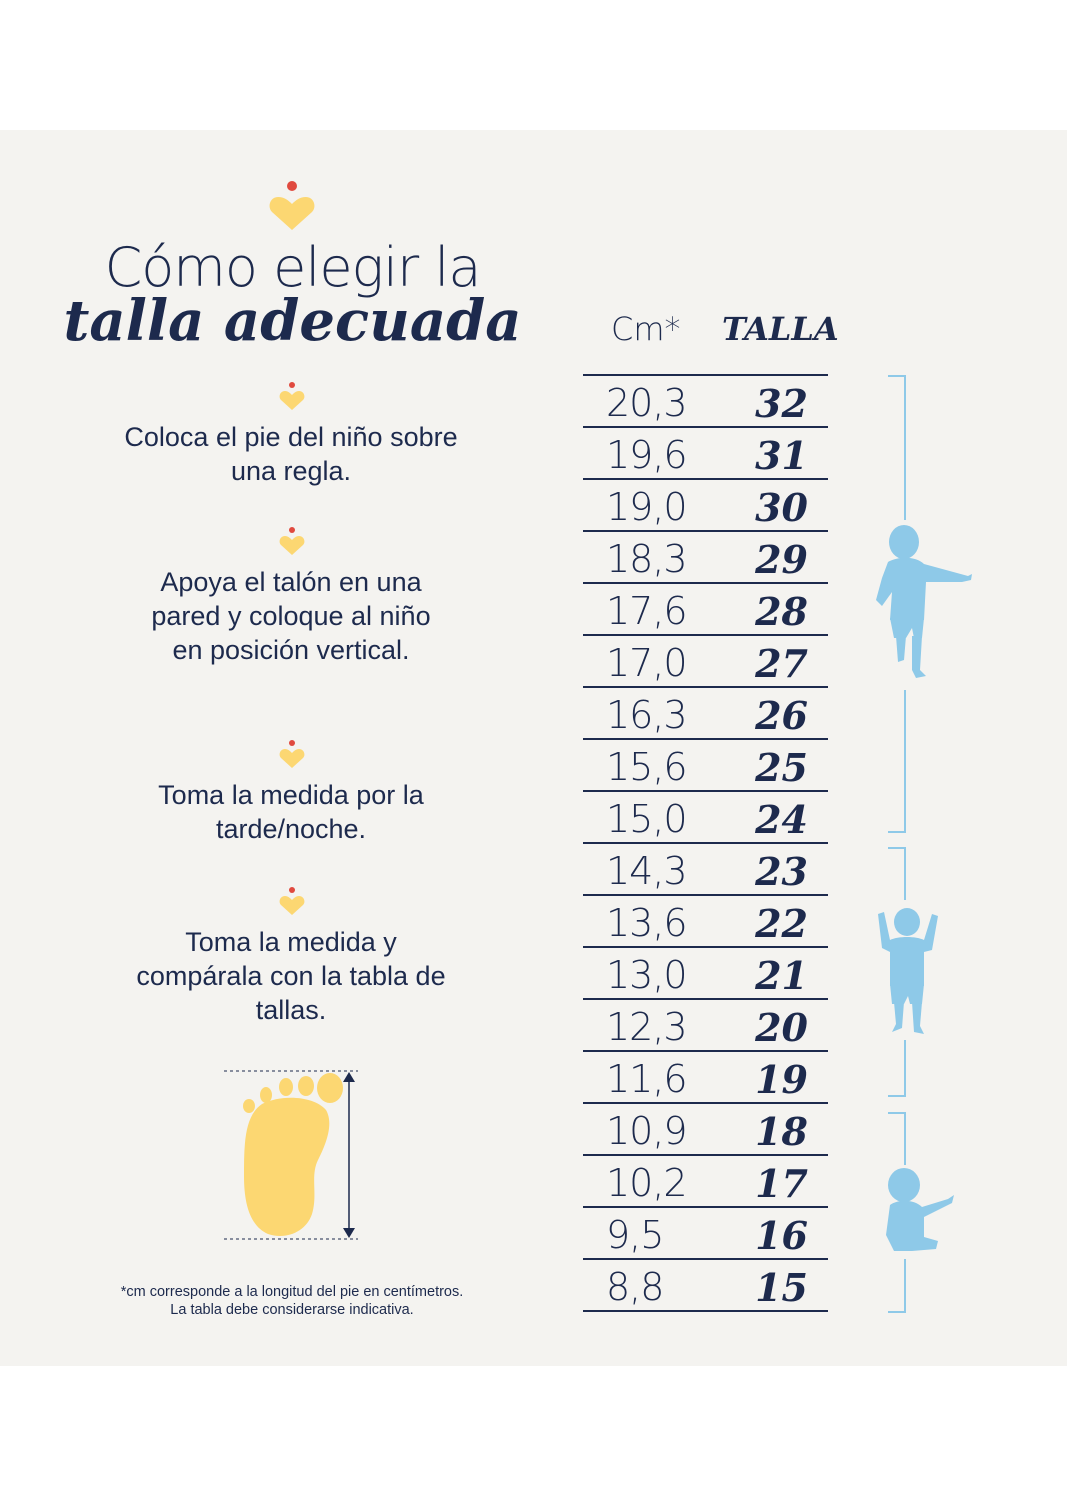  Describe the element at coordinates (647, 1079) in the screenshot. I see `cm-value: 11,6` at that location.